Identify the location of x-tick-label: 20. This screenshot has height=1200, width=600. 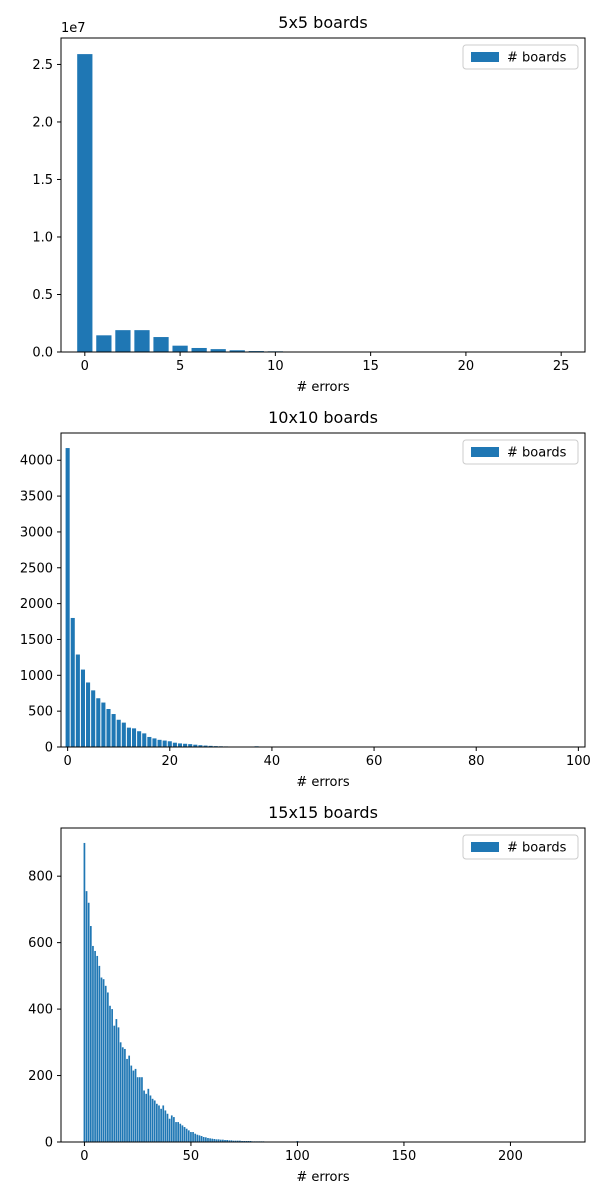
(466, 366).